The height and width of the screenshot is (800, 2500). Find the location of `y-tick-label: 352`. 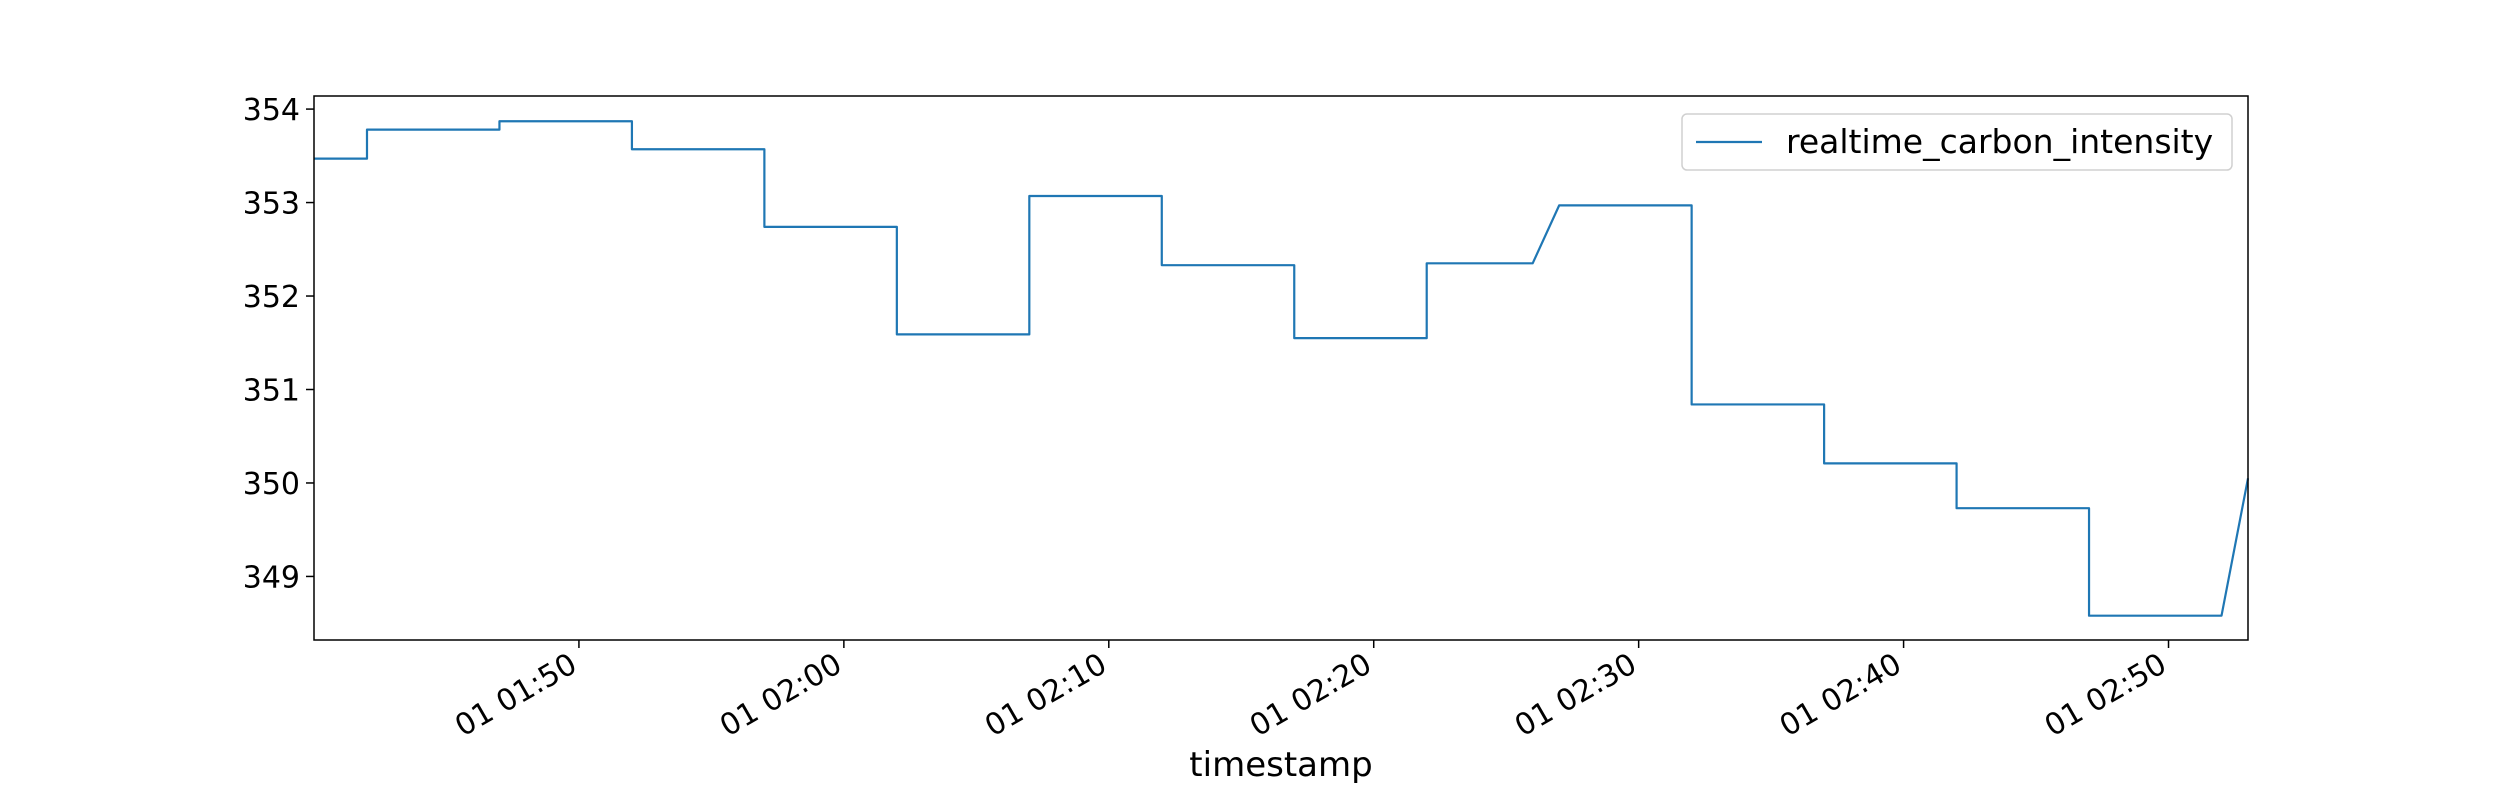

y-tick-label: 352 is located at coordinates (271, 297).